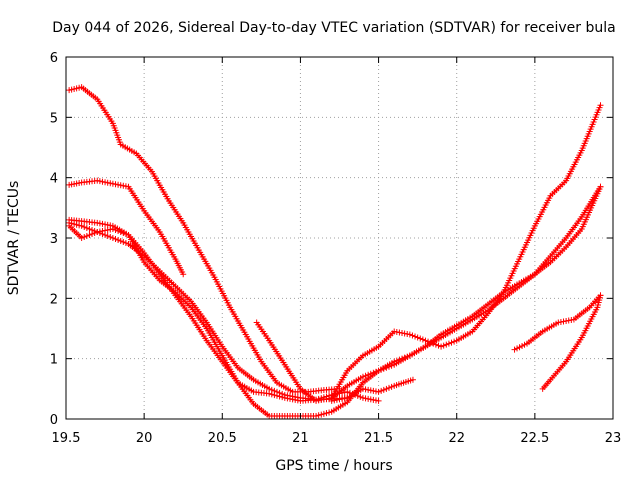 This screenshot has height=480, width=640. I want to click on x-tick-label: 22.5, so click(534, 438).